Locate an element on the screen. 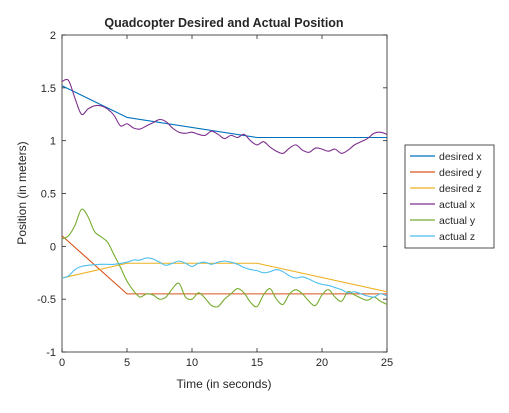 The image size is (509, 413). y-tick-label: 0 is located at coordinates (53, 247).